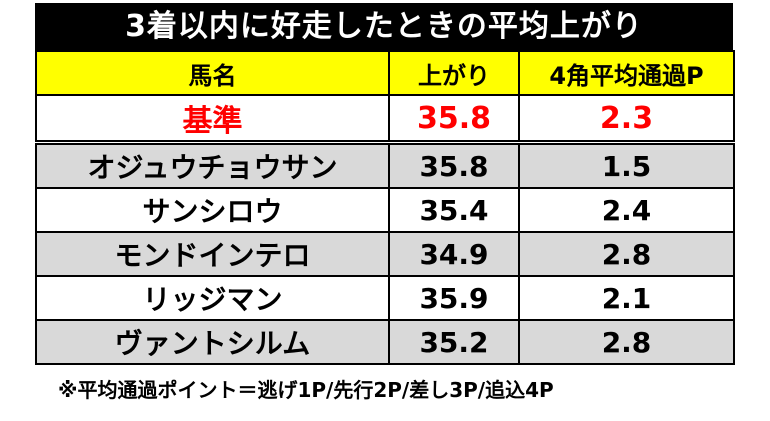  I want to click on horse-name: サンシロウ, so click(212, 210).